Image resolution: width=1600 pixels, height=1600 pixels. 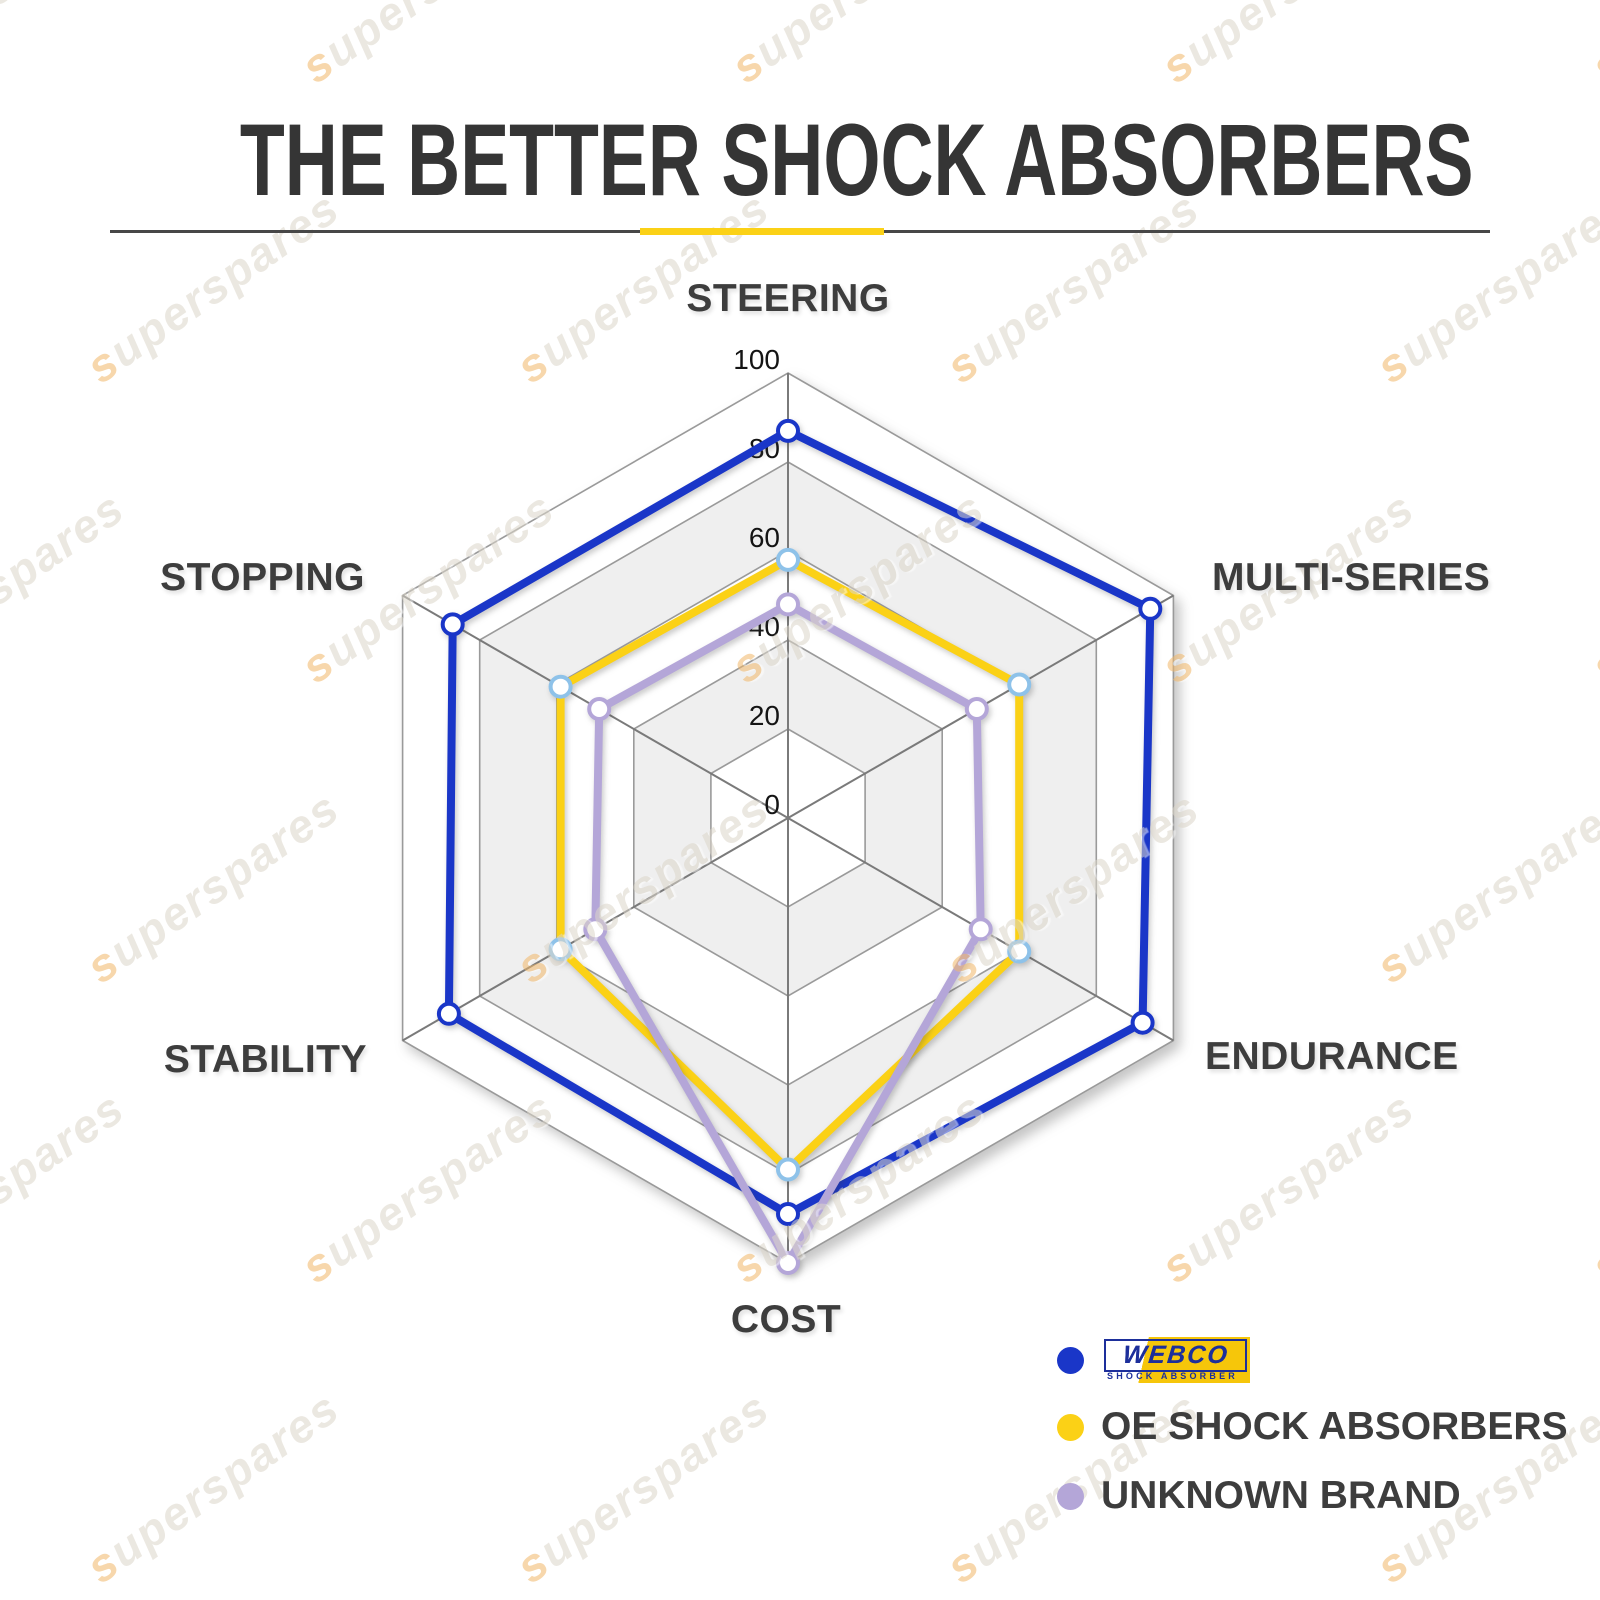 I want to click on webco-logo-subtitle: SHOCK ABSORBER, so click(x=1172, y=1376).